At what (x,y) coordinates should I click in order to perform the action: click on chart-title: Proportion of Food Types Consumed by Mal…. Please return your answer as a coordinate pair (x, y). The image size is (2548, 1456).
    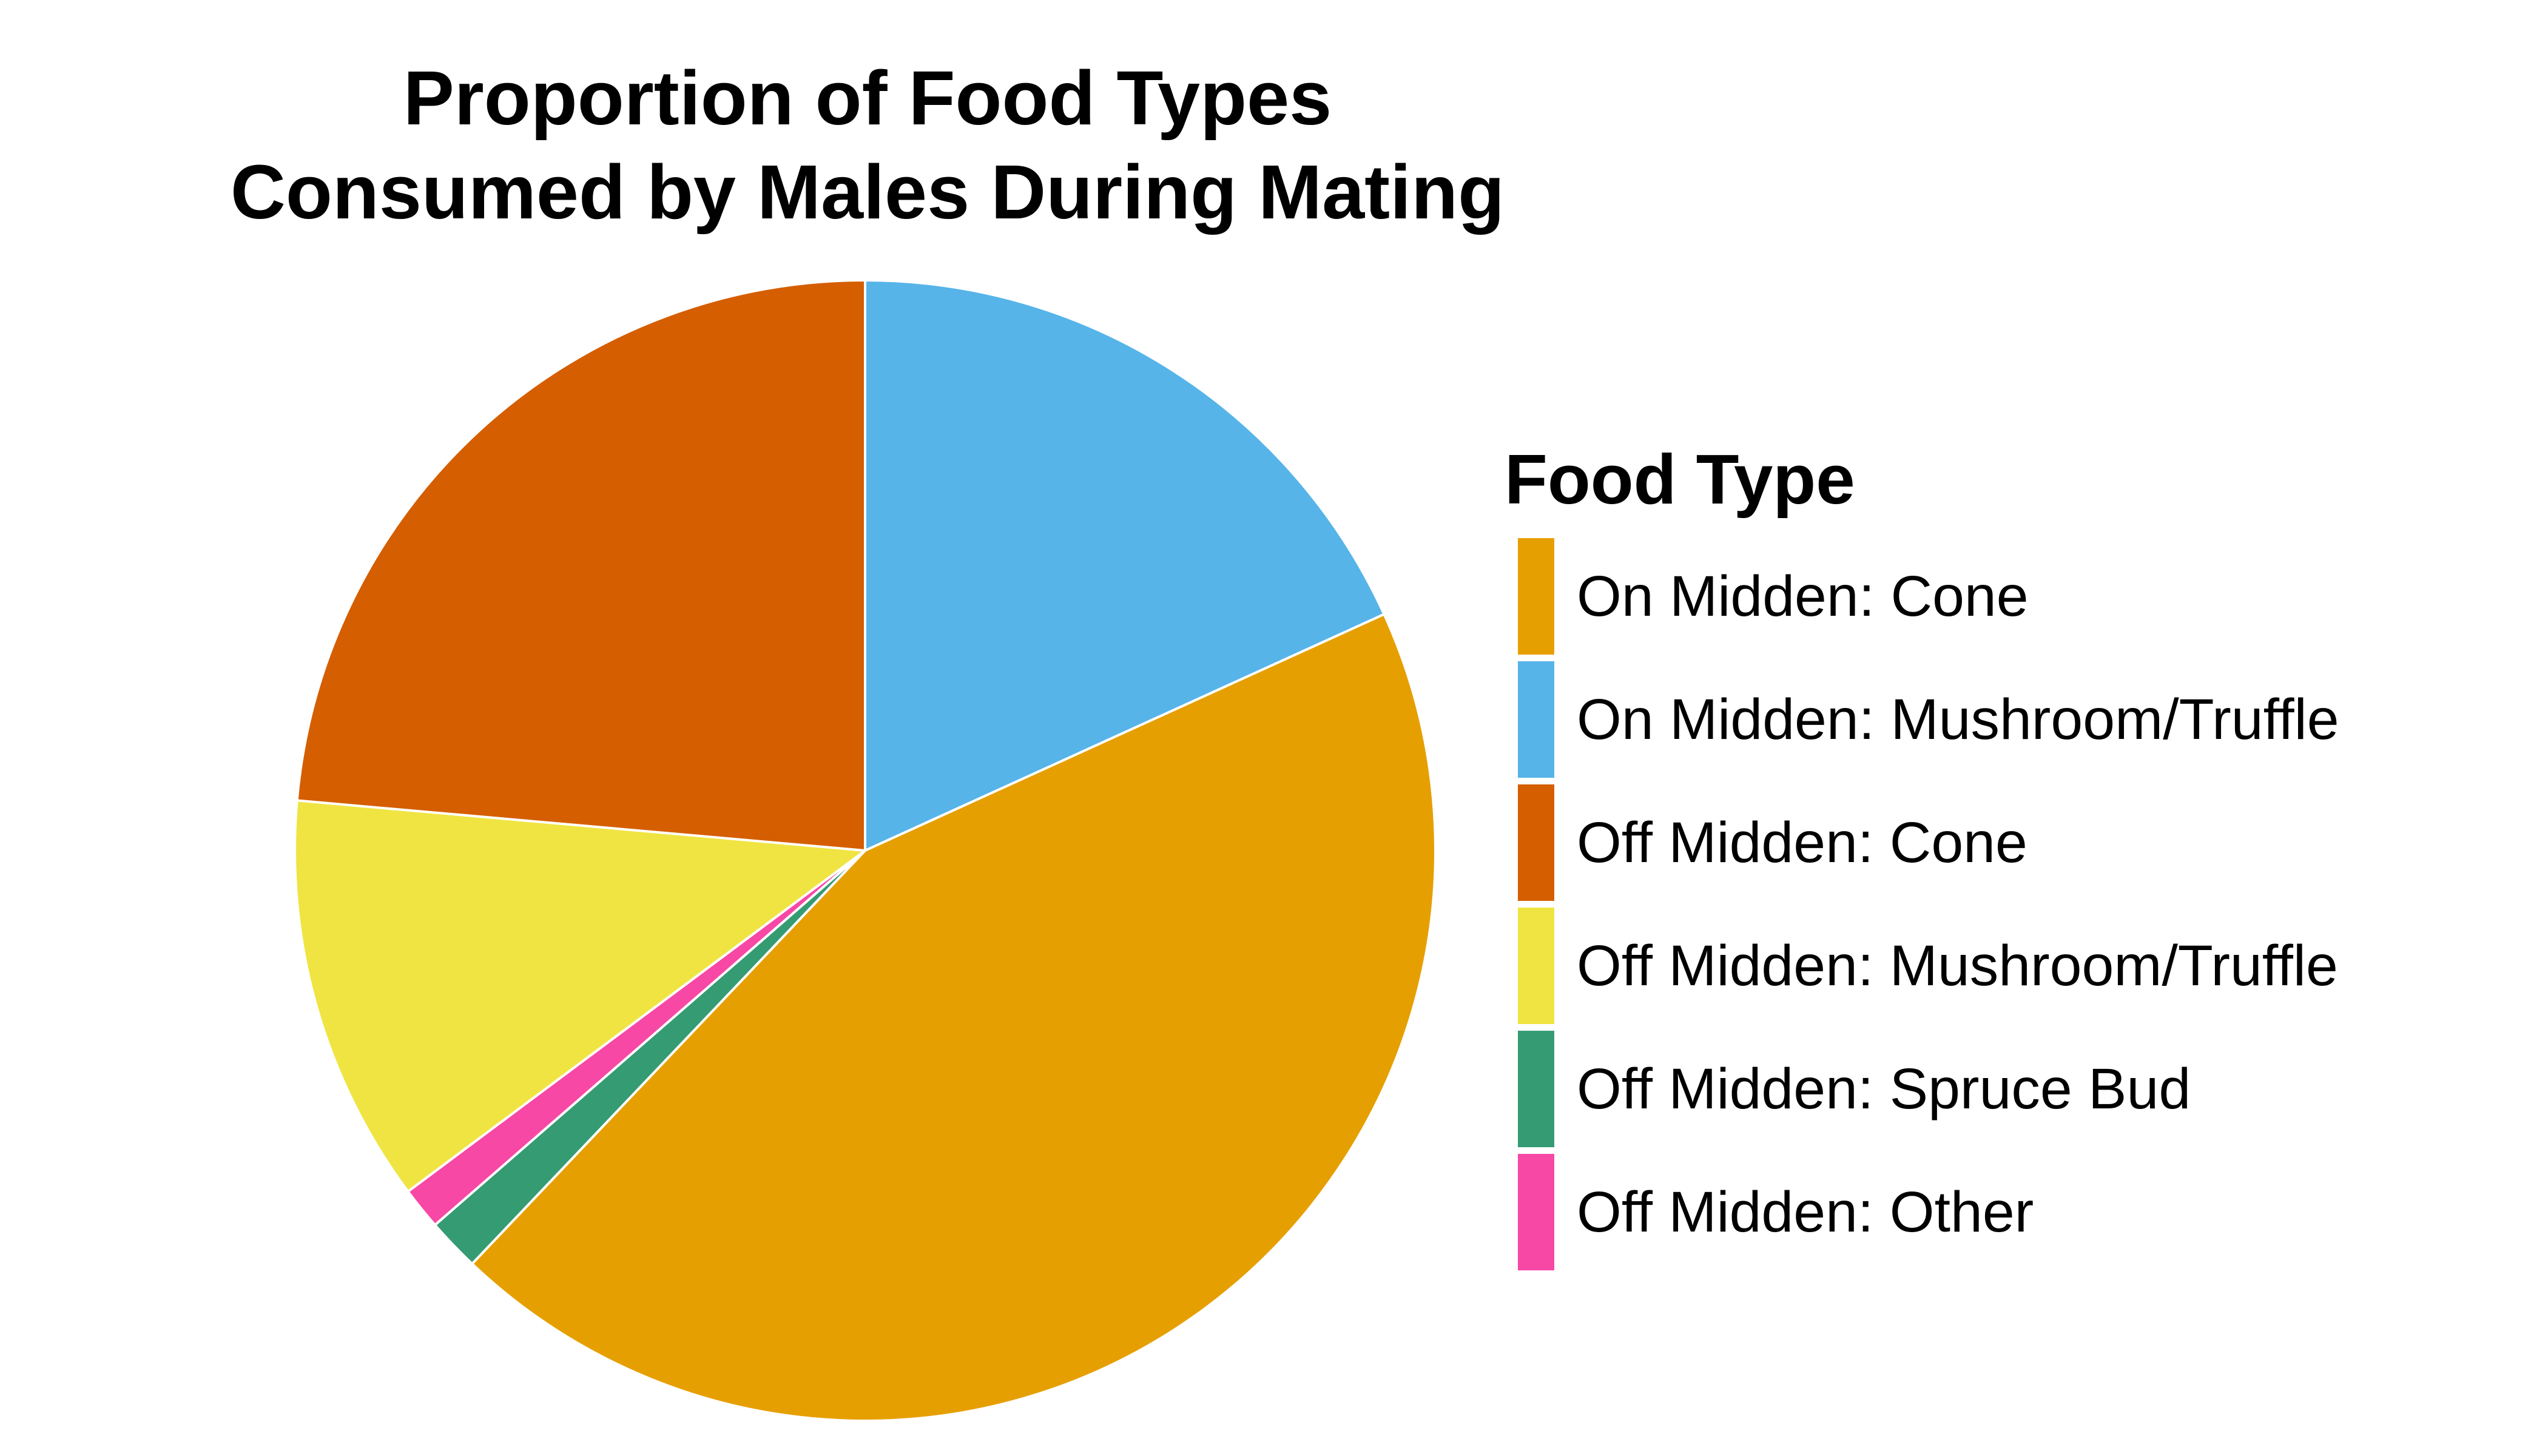
    Looking at the image, I should click on (868, 145).